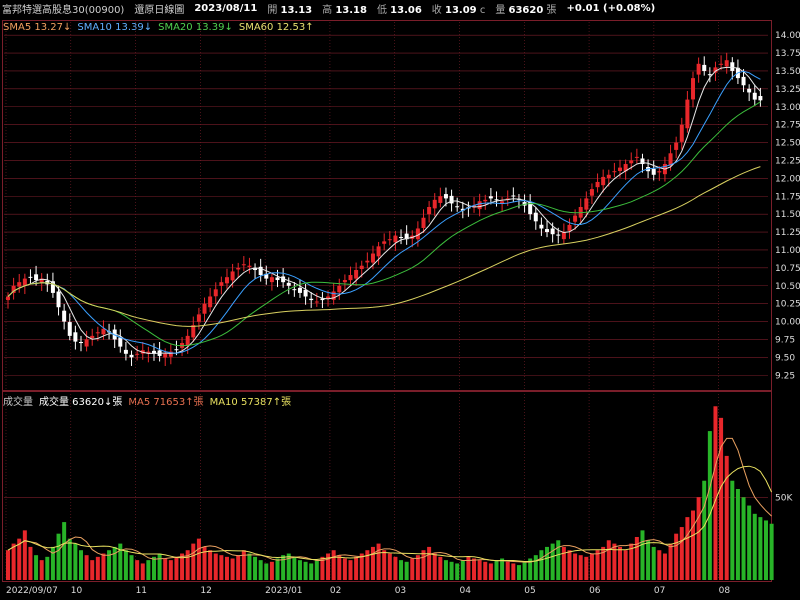 The image size is (800, 600). Describe the element at coordinates (787, 197) in the screenshot. I see `price-tick-label: 11.75` at that location.